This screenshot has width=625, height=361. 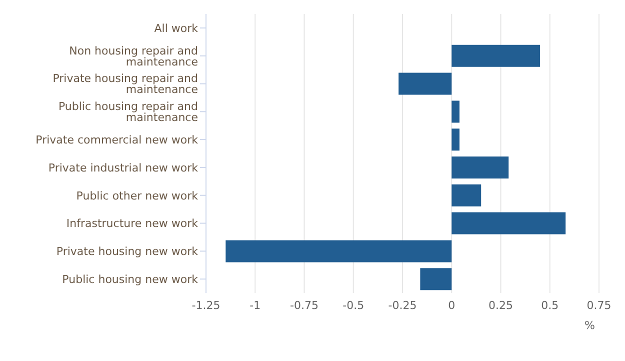 What do you see at coordinates (206, 305) in the screenshot?
I see `x-tick-label: -1.25` at bounding box center [206, 305].